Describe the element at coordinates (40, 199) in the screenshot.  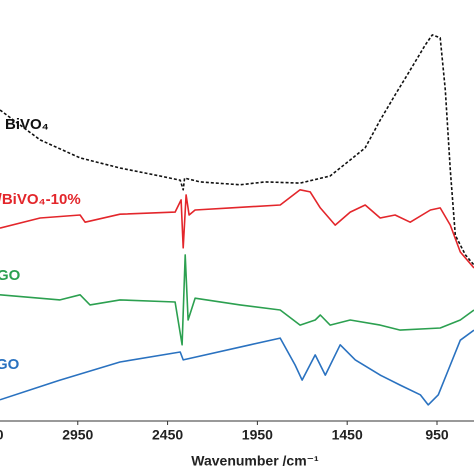
I see `series-label: O/BiVO₄-10%` at that location.